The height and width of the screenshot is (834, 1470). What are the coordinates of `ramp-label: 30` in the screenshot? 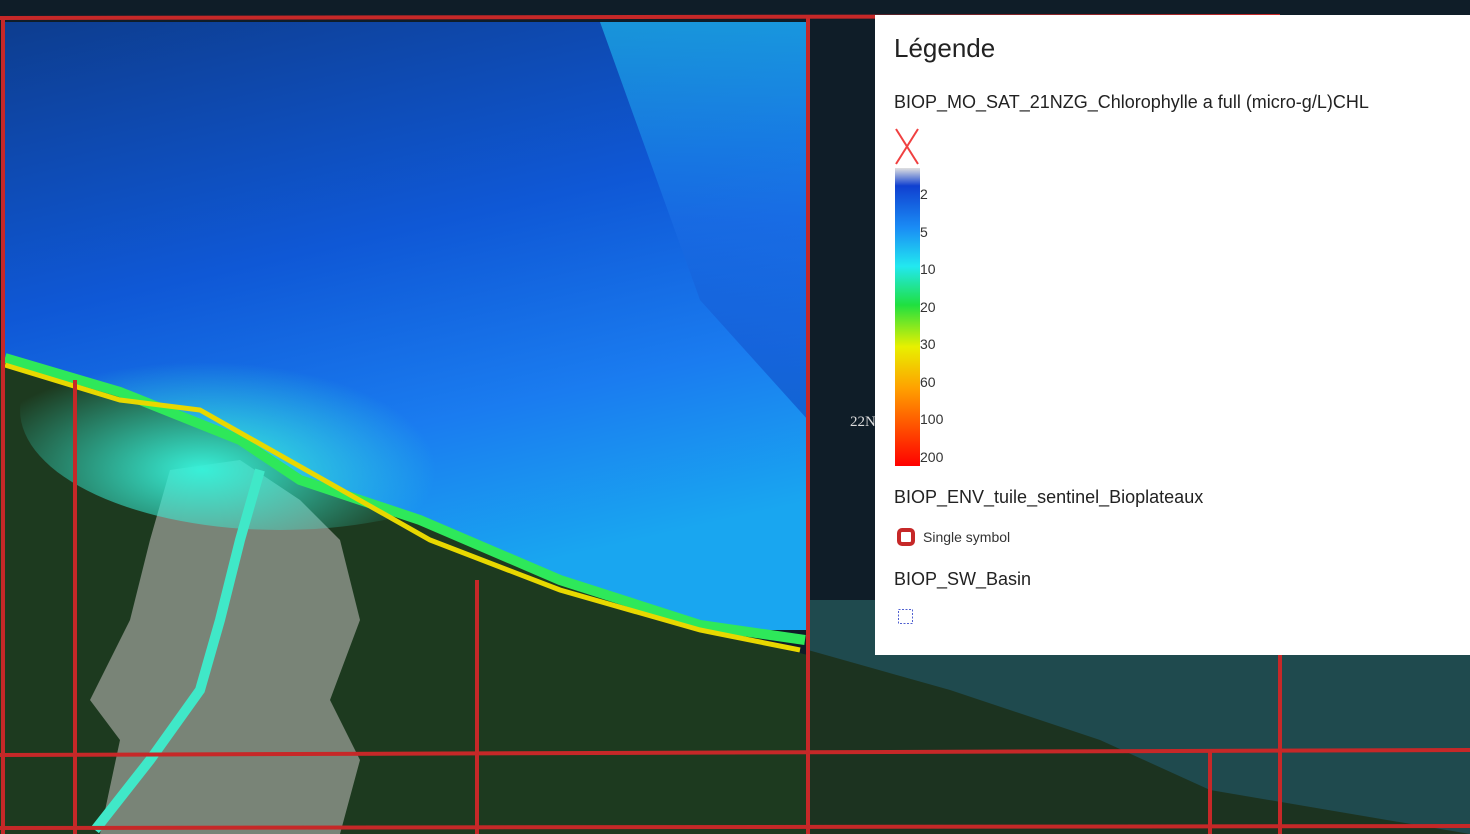 It's located at (928, 344).